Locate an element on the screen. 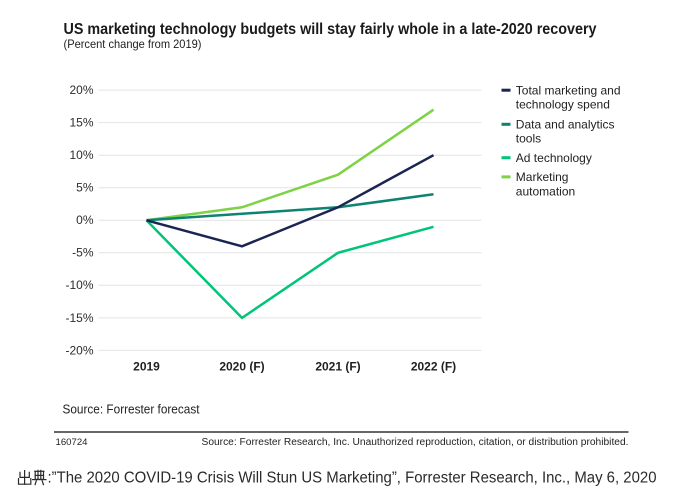 The width and height of the screenshot is (675, 500). svg-text: 2022 (F) is located at coordinates (433, 366).